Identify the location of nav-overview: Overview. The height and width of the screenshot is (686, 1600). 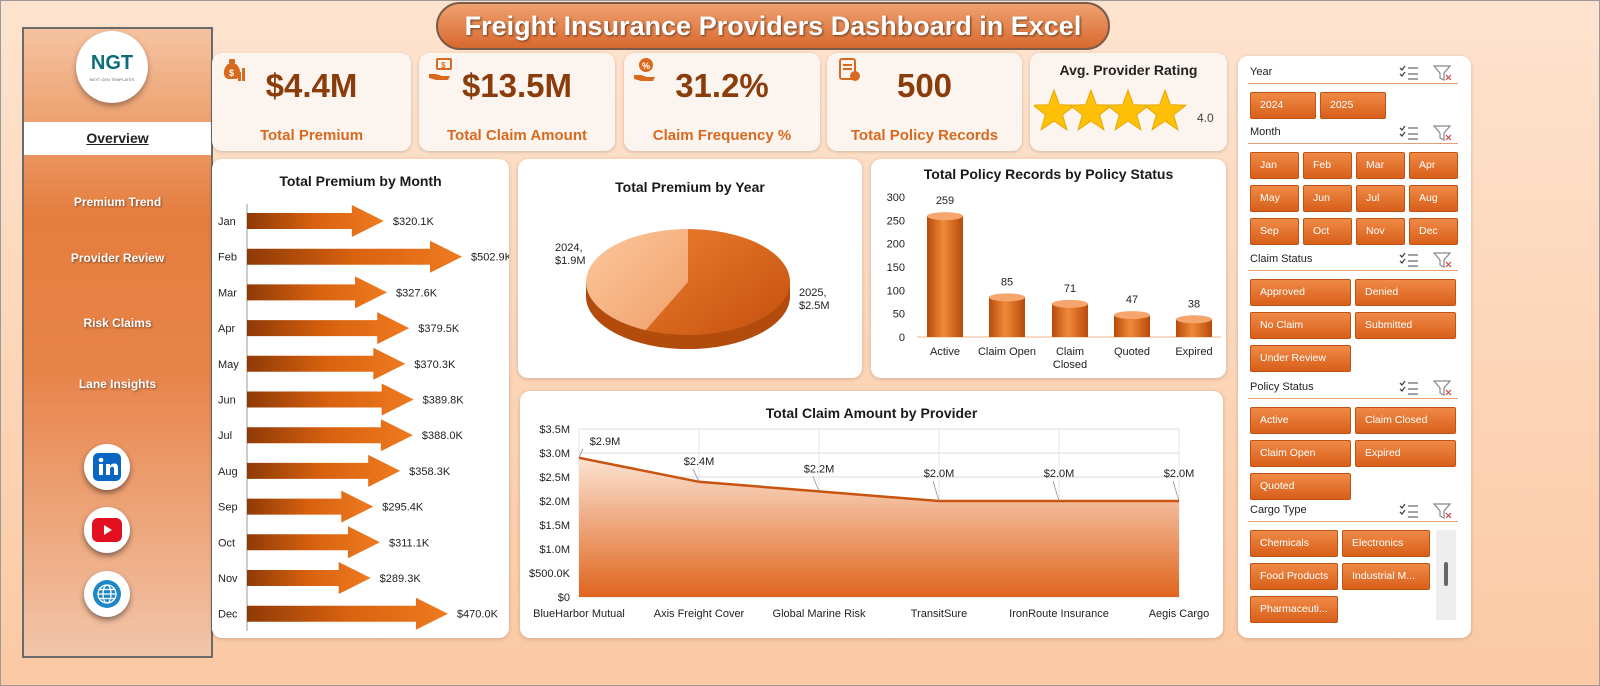
(117, 138).